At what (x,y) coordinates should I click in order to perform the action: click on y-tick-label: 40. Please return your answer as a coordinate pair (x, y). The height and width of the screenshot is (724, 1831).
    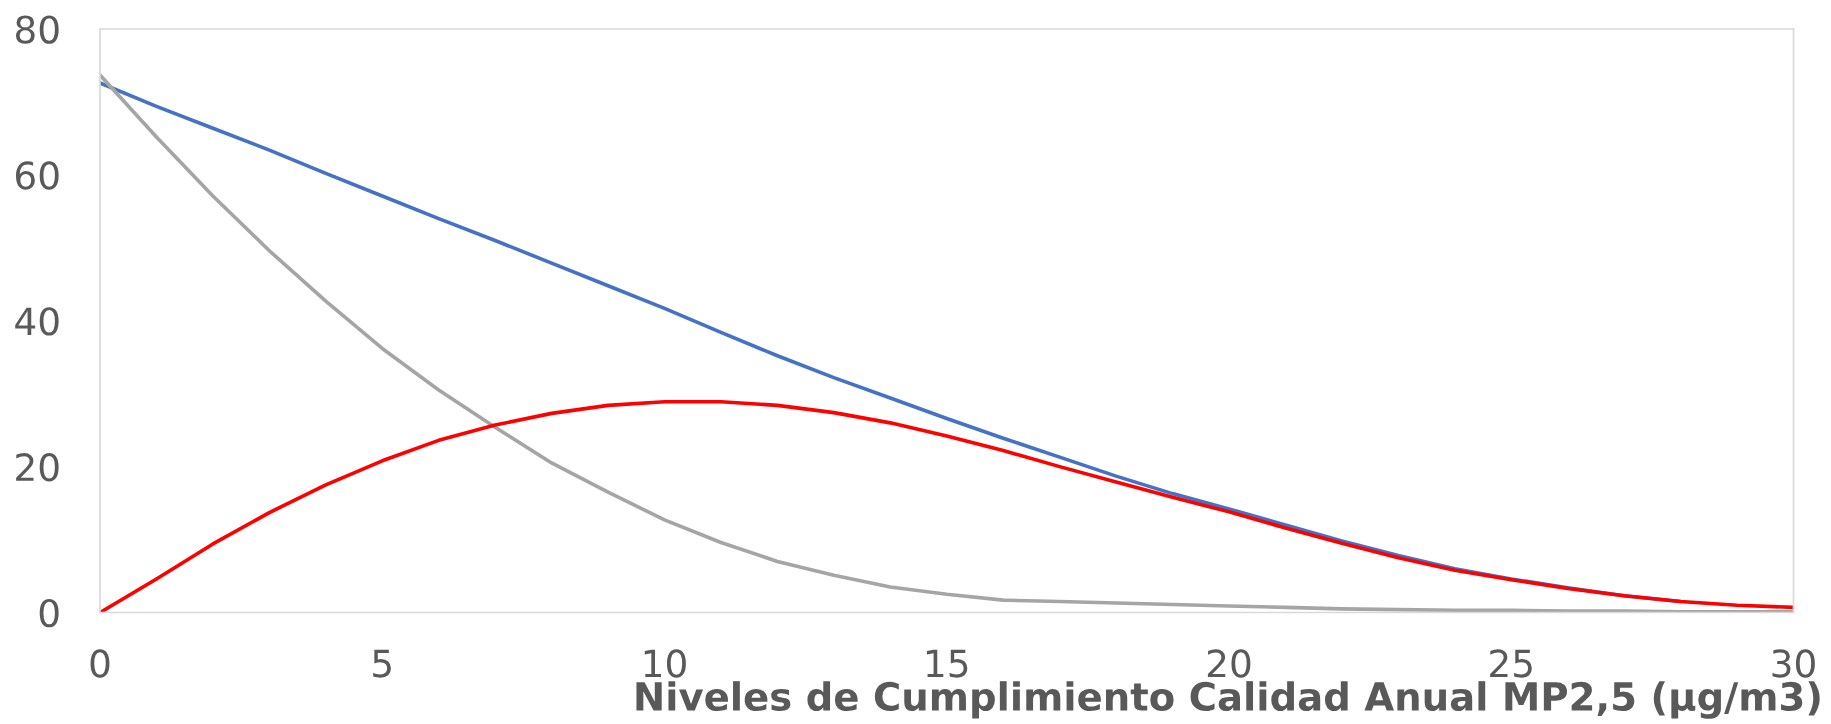
    Looking at the image, I should click on (37, 321).